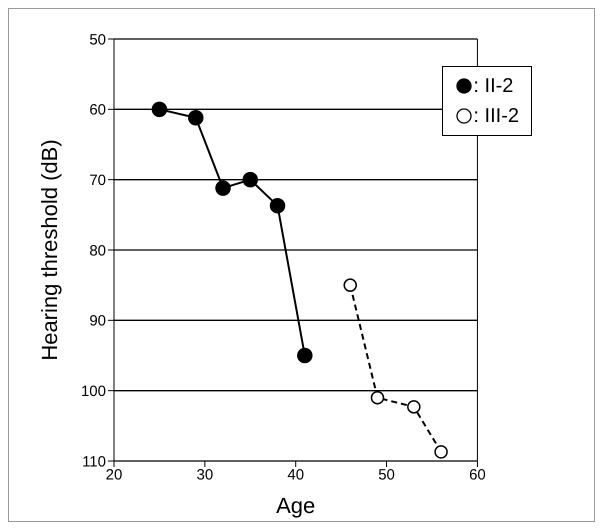  I want to click on x-tick-label: 60, so click(477, 475).